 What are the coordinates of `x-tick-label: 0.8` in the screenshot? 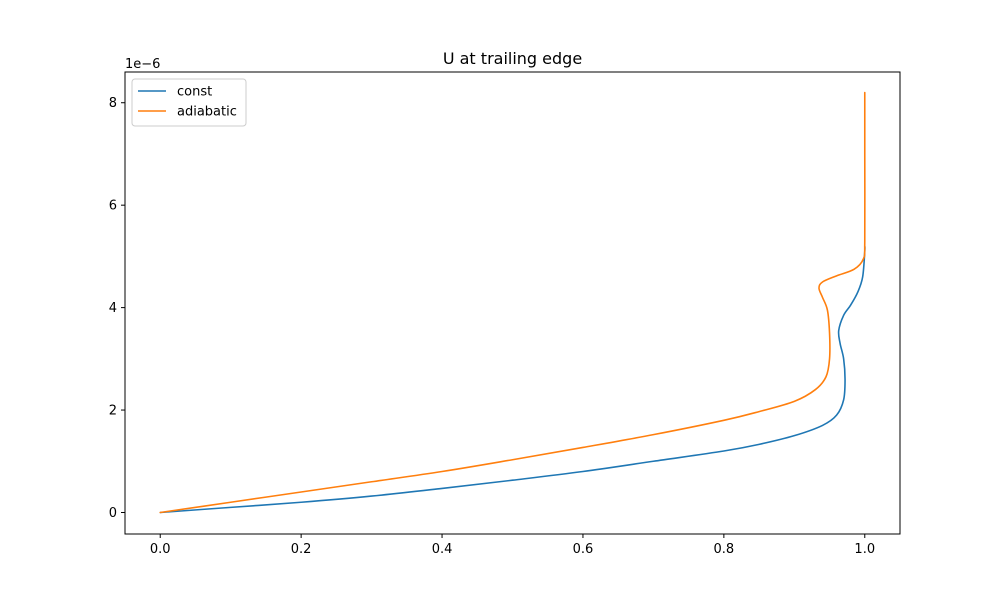 It's located at (724, 549).